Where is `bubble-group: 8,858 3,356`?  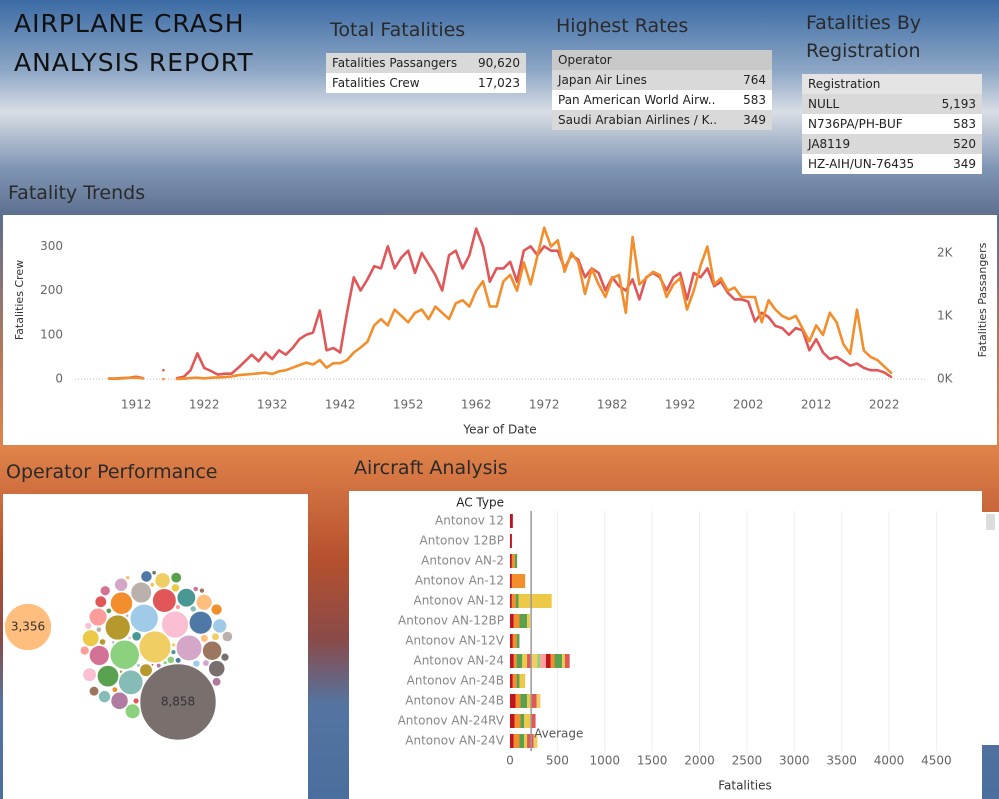 bubble-group: 8,858 3,356 is located at coordinates (118, 655).